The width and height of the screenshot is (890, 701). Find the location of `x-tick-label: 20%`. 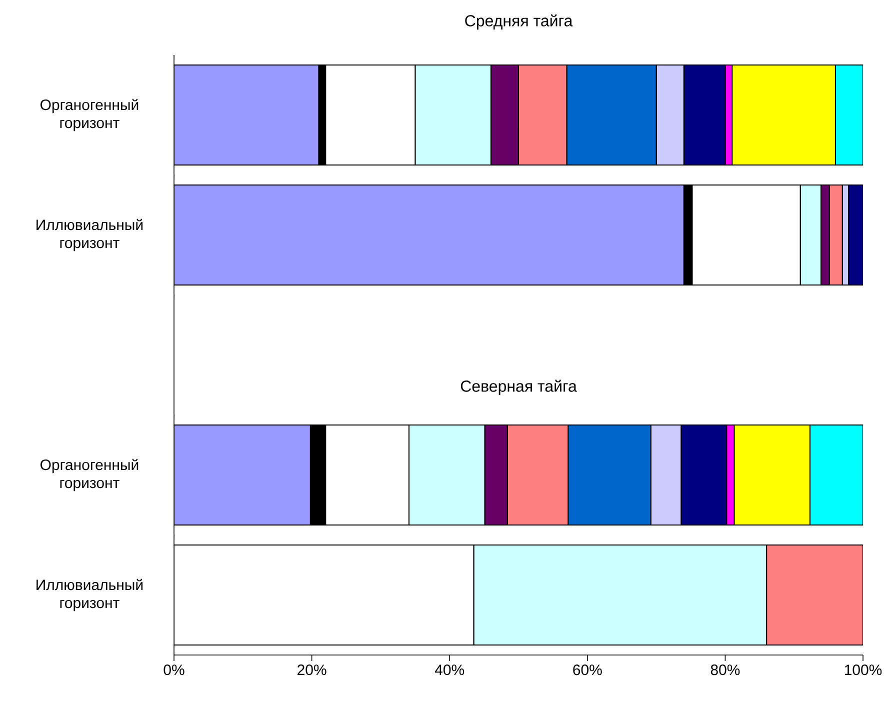

x-tick-label: 20% is located at coordinates (312, 670).